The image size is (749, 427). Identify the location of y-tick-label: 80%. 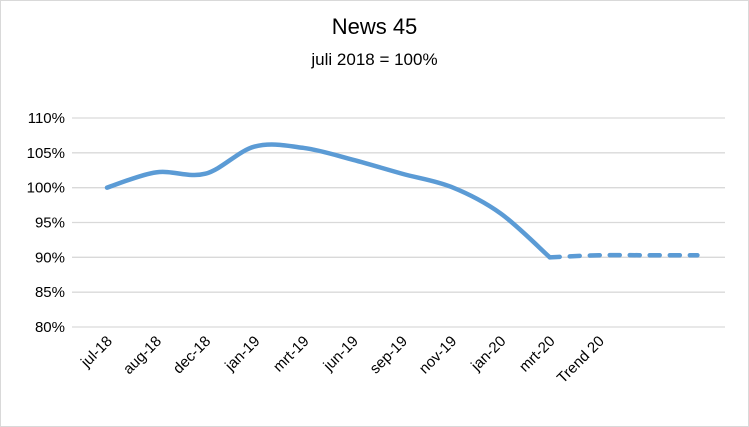
(50, 327).